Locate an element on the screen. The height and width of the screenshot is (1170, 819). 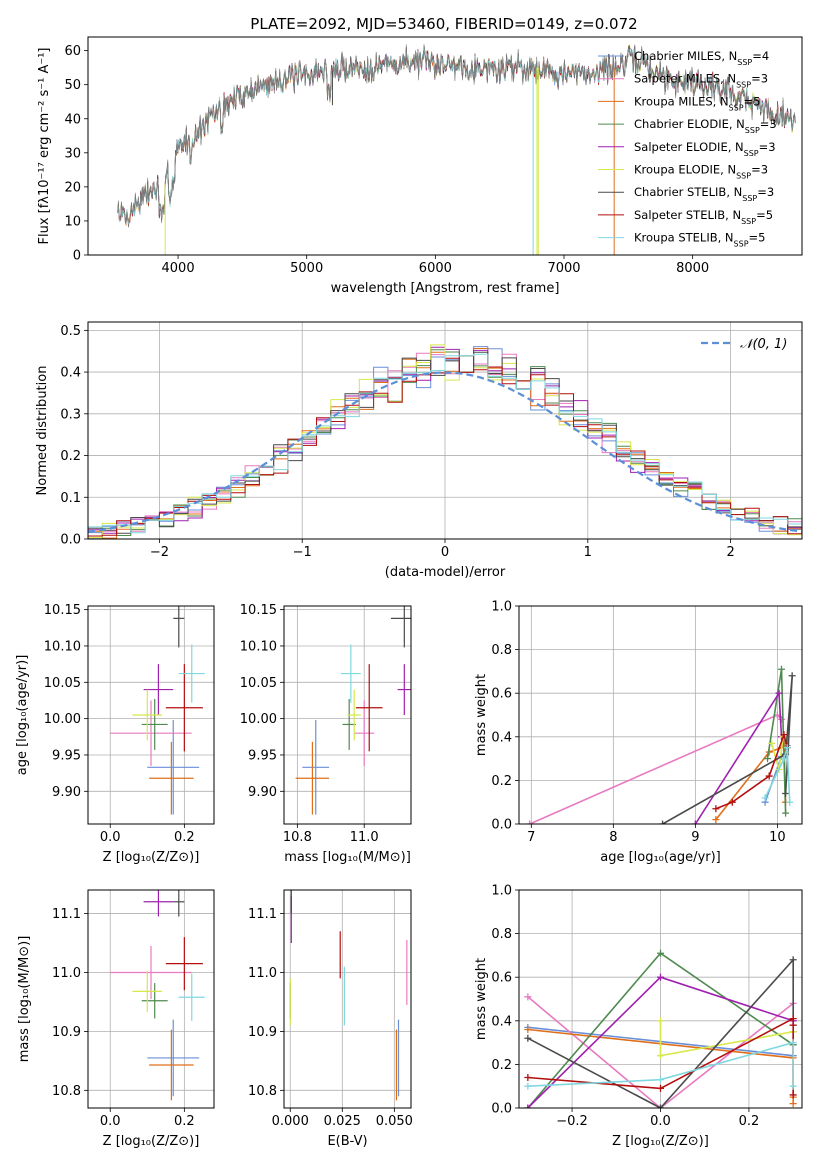
x-tick-label: 6000 is located at coordinates (435, 268).